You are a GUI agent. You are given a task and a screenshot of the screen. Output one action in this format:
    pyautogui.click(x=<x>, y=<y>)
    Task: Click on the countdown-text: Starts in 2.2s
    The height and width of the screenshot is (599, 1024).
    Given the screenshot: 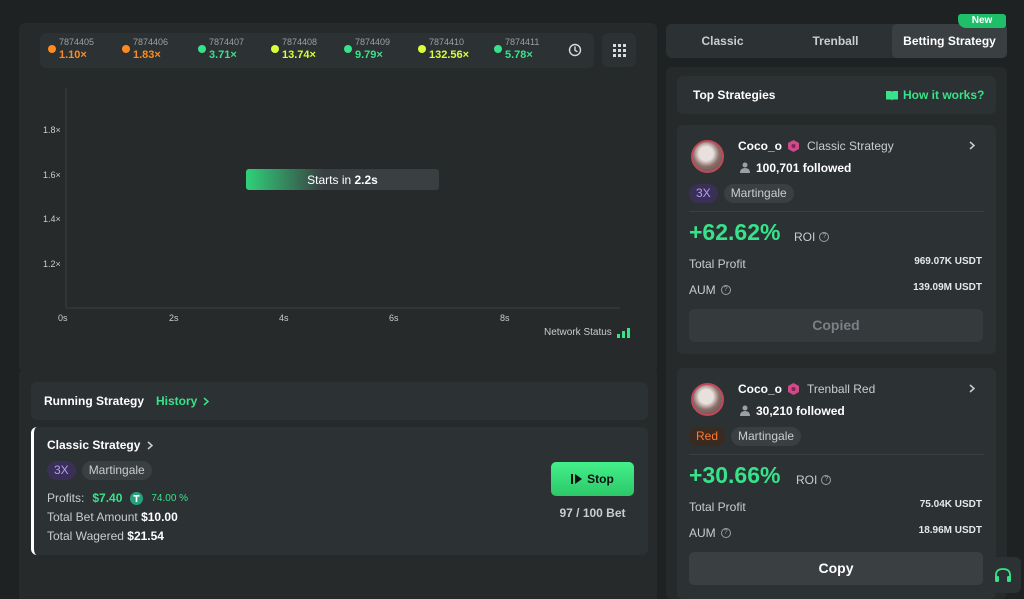 What is the action you would take?
    pyautogui.click(x=342, y=180)
    